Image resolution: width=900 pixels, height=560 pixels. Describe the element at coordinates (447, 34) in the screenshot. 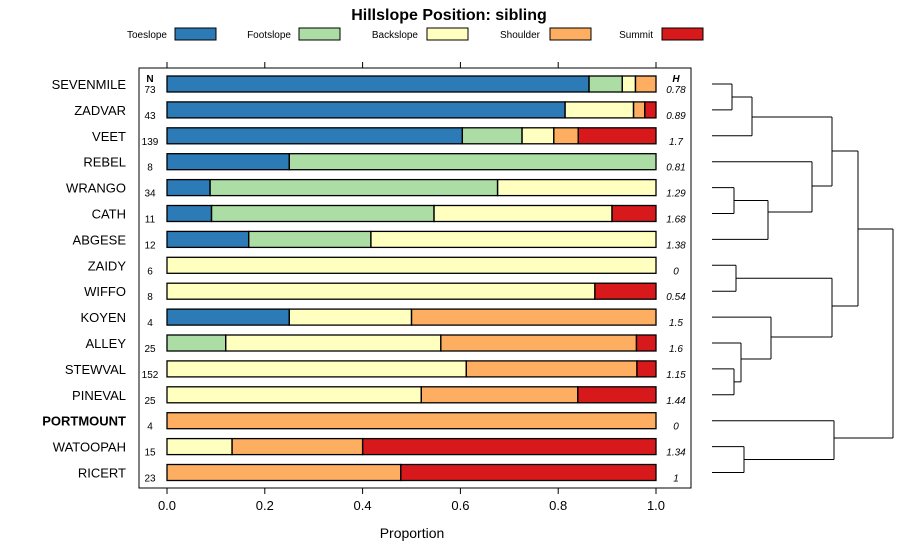

I see `legend-swatch-backslope` at that location.